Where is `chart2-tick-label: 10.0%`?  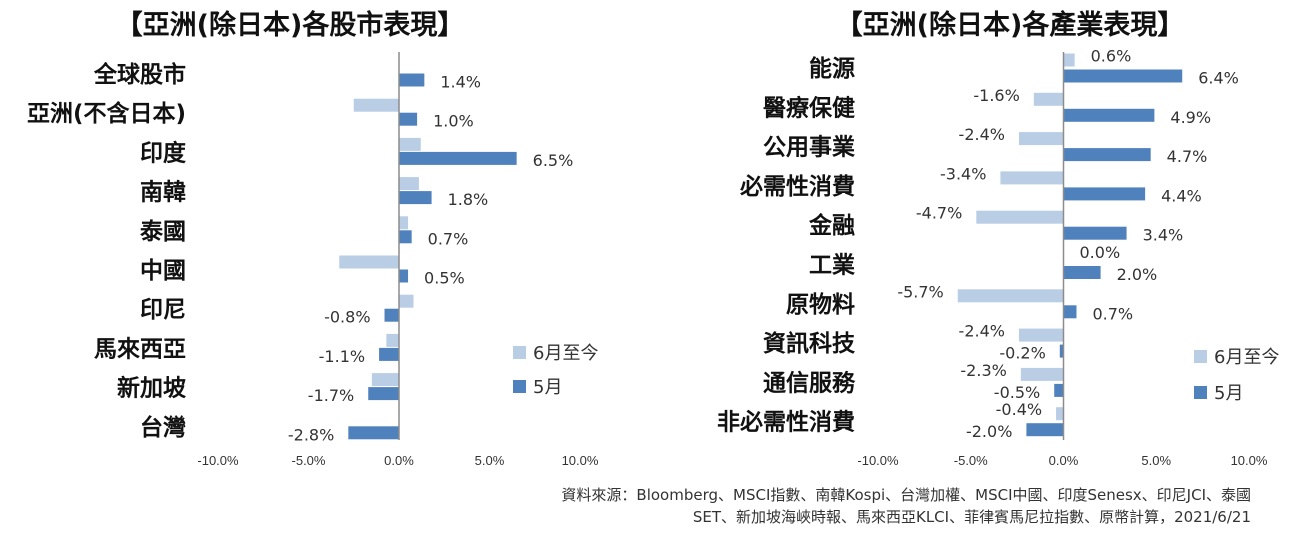
chart2-tick-label: 10.0% is located at coordinates (1249, 460).